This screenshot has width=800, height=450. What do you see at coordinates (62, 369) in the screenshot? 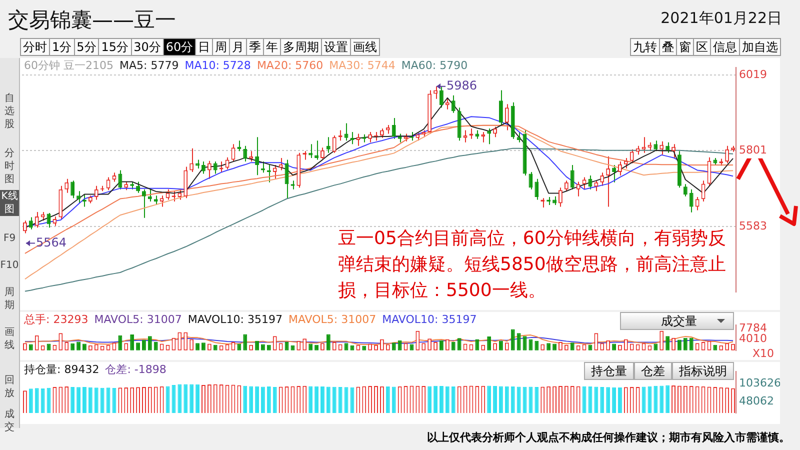
I see `annotation: 持仓量: 89432` at bounding box center [62, 369].